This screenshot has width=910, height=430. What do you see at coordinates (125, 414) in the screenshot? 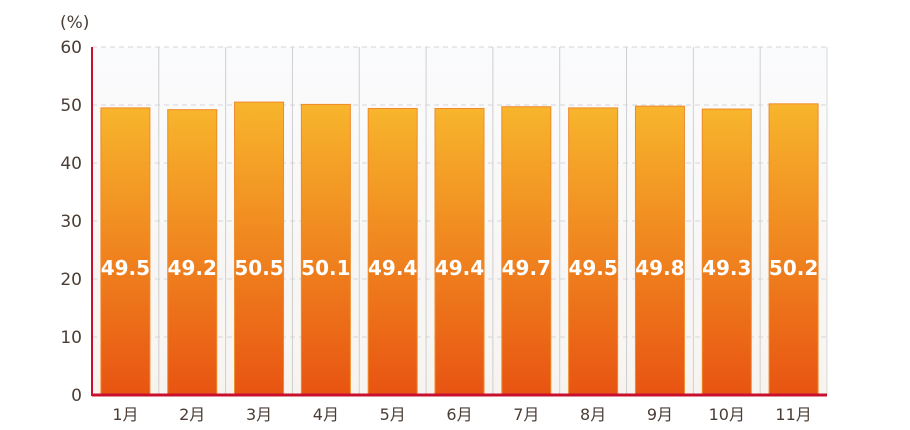
I see `x-tick-label: 1月` at bounding box center [125, 414].